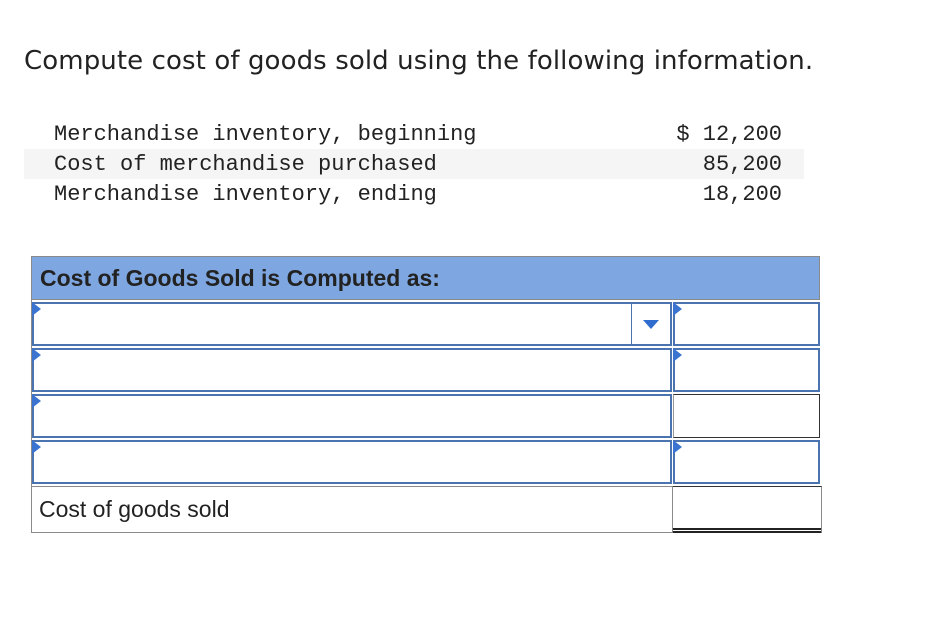  I want to click on info-value: $ 12,200, so click(729, 134).